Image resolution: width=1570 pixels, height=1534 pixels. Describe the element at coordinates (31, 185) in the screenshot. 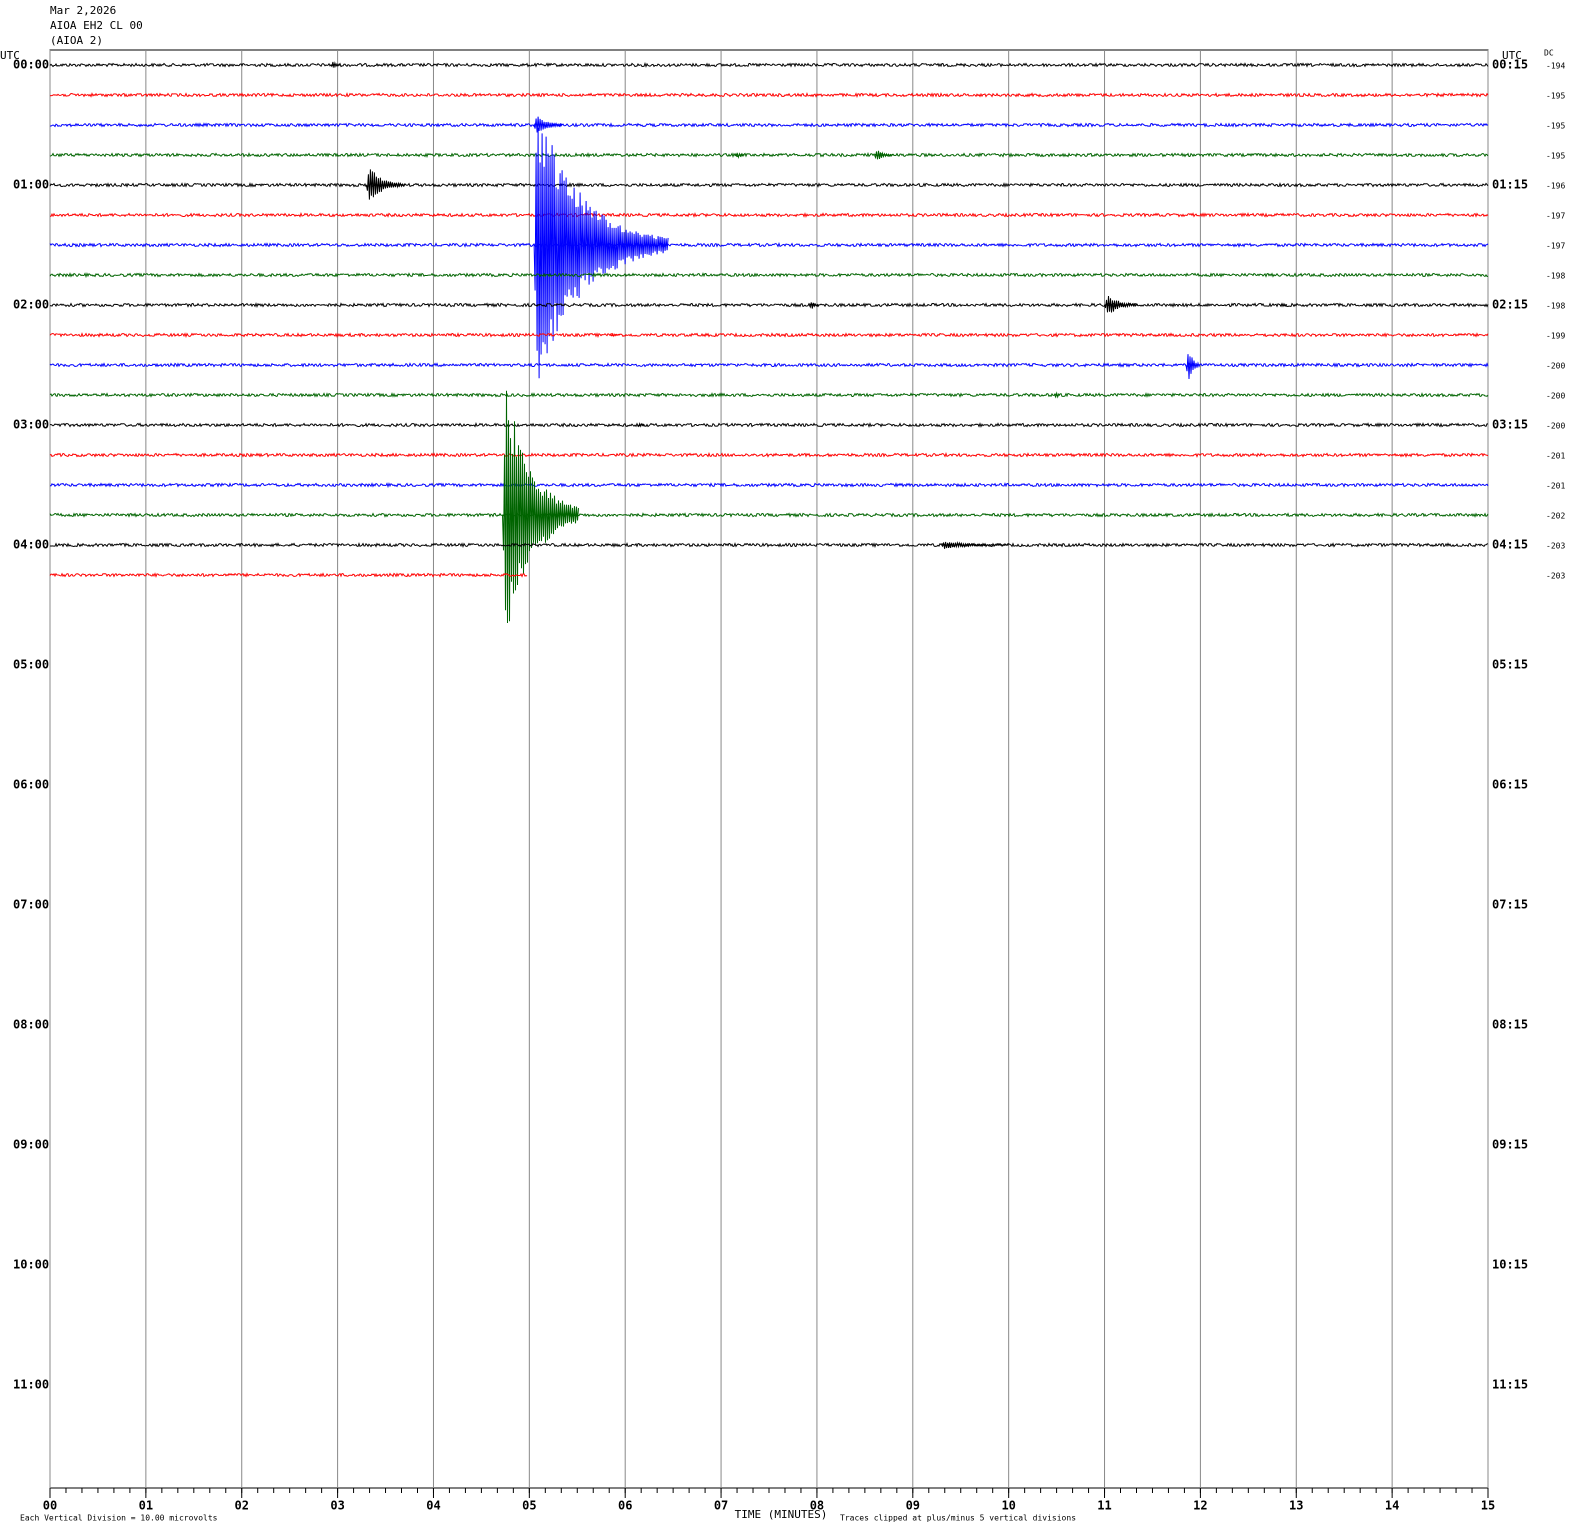

I see `left-time-label: 01:00` at that location.